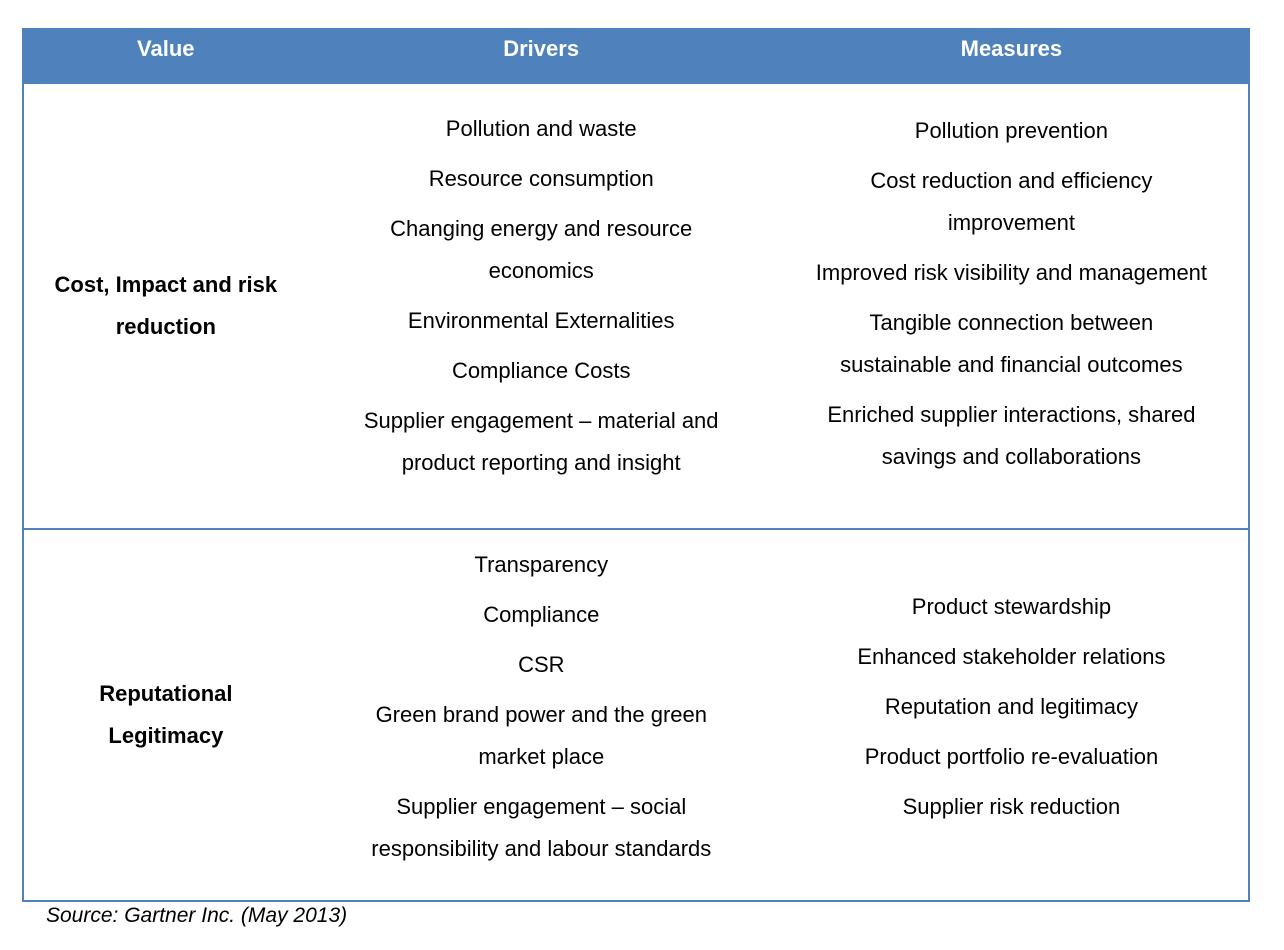  I want to click on measure-item: Enhanced stakeholder relations, so click(1011, 656).